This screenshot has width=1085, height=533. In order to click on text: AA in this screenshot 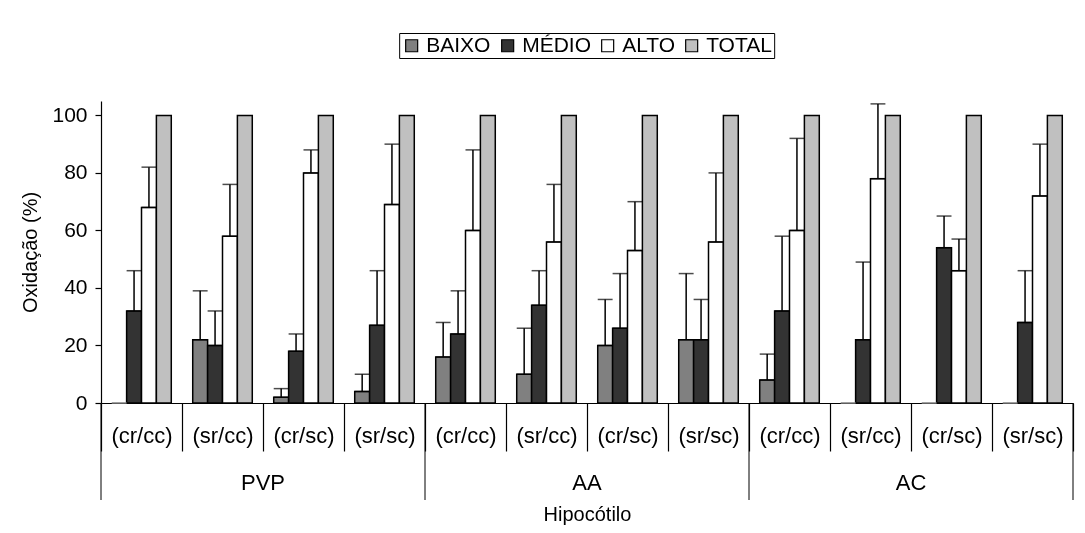, I will do `click(587, 482)`.